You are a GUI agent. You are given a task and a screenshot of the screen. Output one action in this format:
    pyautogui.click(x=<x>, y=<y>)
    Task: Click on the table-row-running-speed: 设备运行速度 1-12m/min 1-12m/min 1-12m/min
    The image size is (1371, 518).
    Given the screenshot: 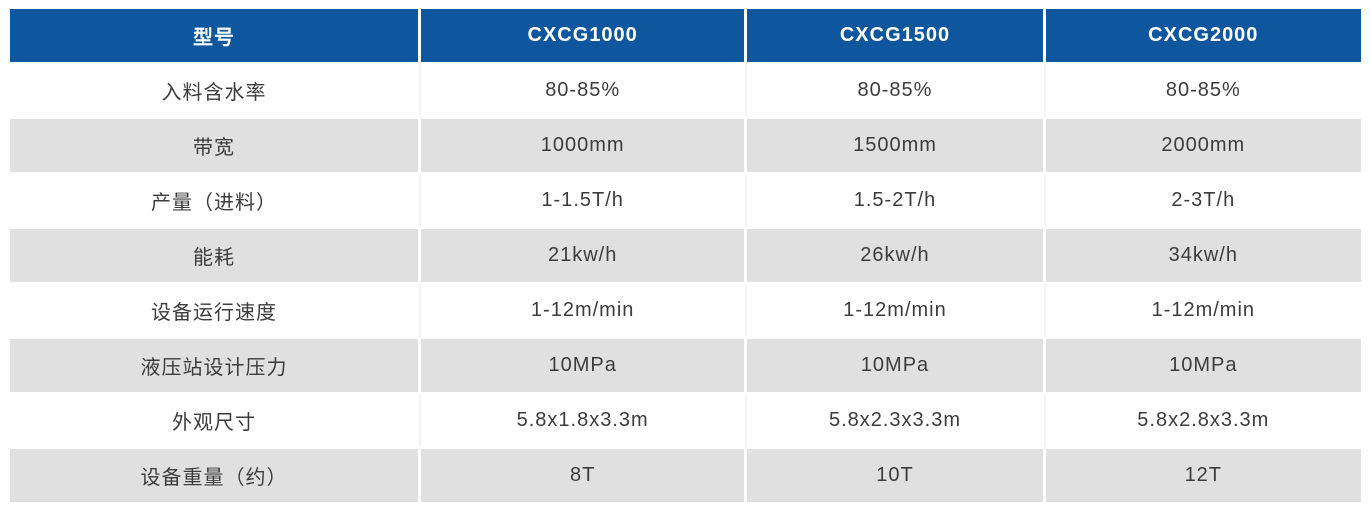 What is the action you would take?
    pyautogui.click(x=685, y=310)
    